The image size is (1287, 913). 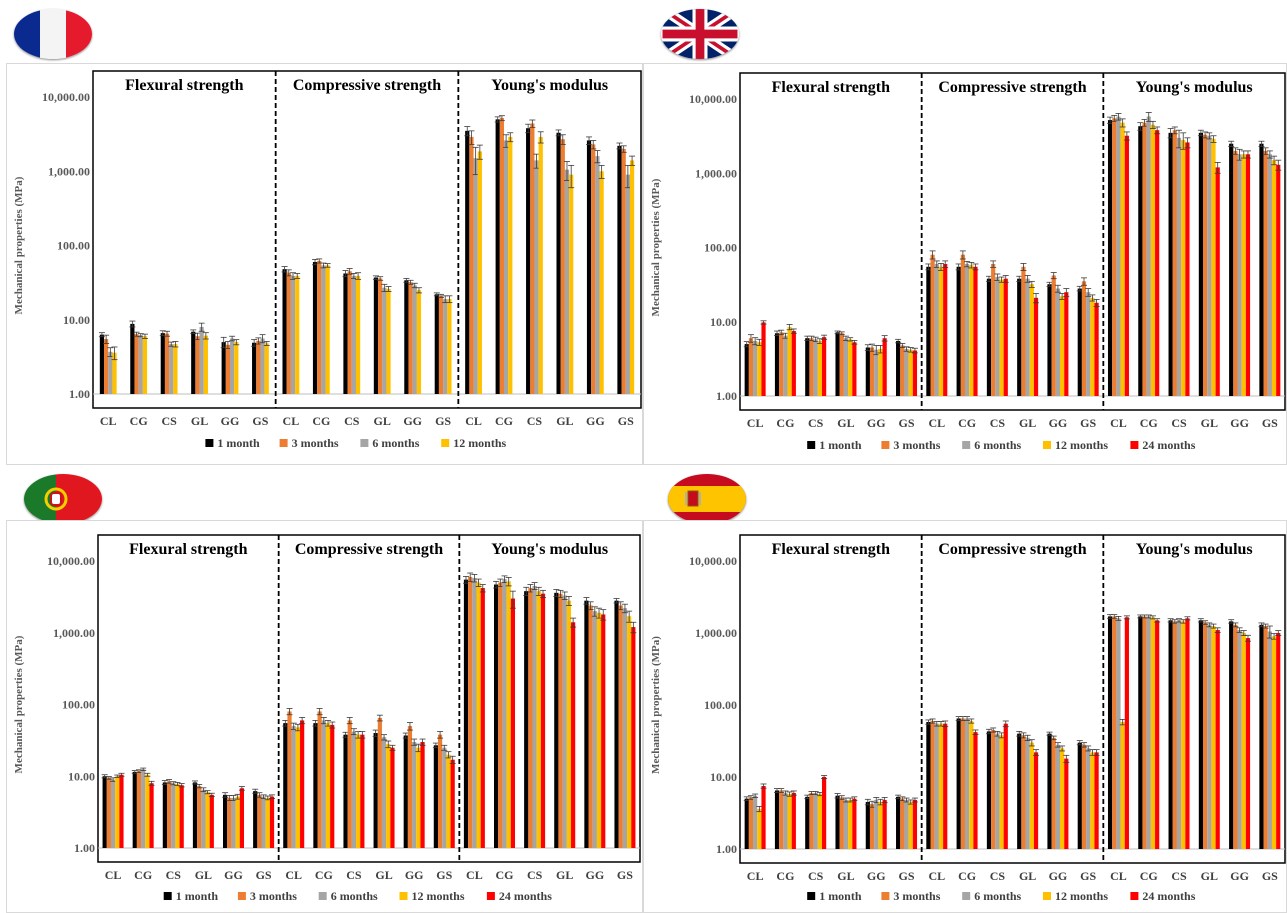 I want to click on x-tick-label: CL, so click(x=293, y=875).